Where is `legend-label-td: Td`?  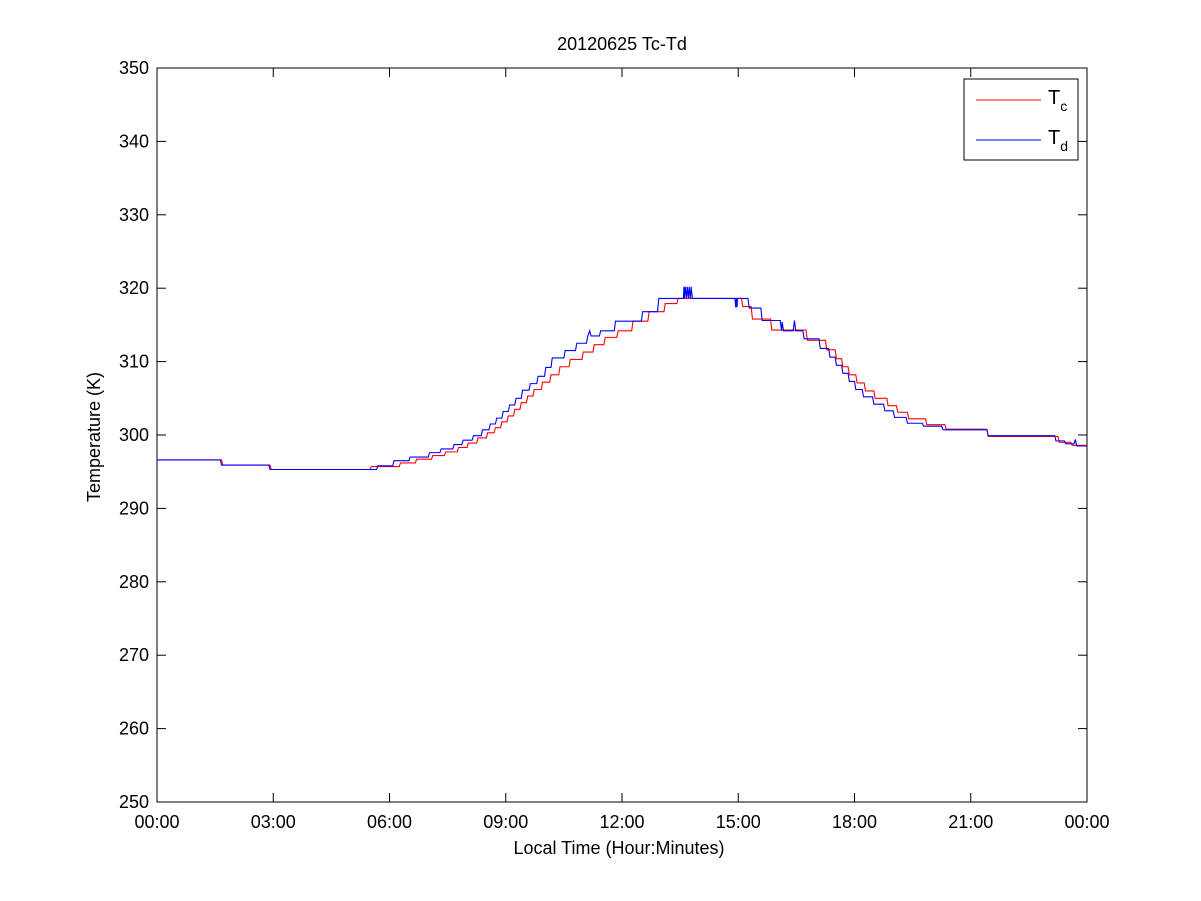
legend-label-td: Td is located at coordinates (1058, 140).